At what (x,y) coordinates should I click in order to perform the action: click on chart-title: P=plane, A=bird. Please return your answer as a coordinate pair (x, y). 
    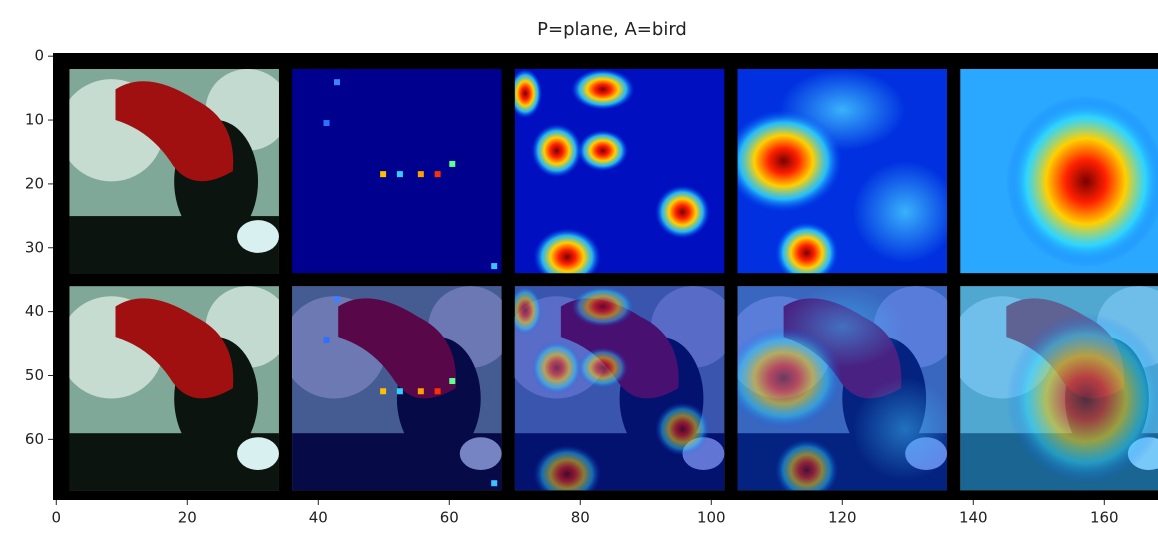
    Looking at the image, I should click on (612, 29).